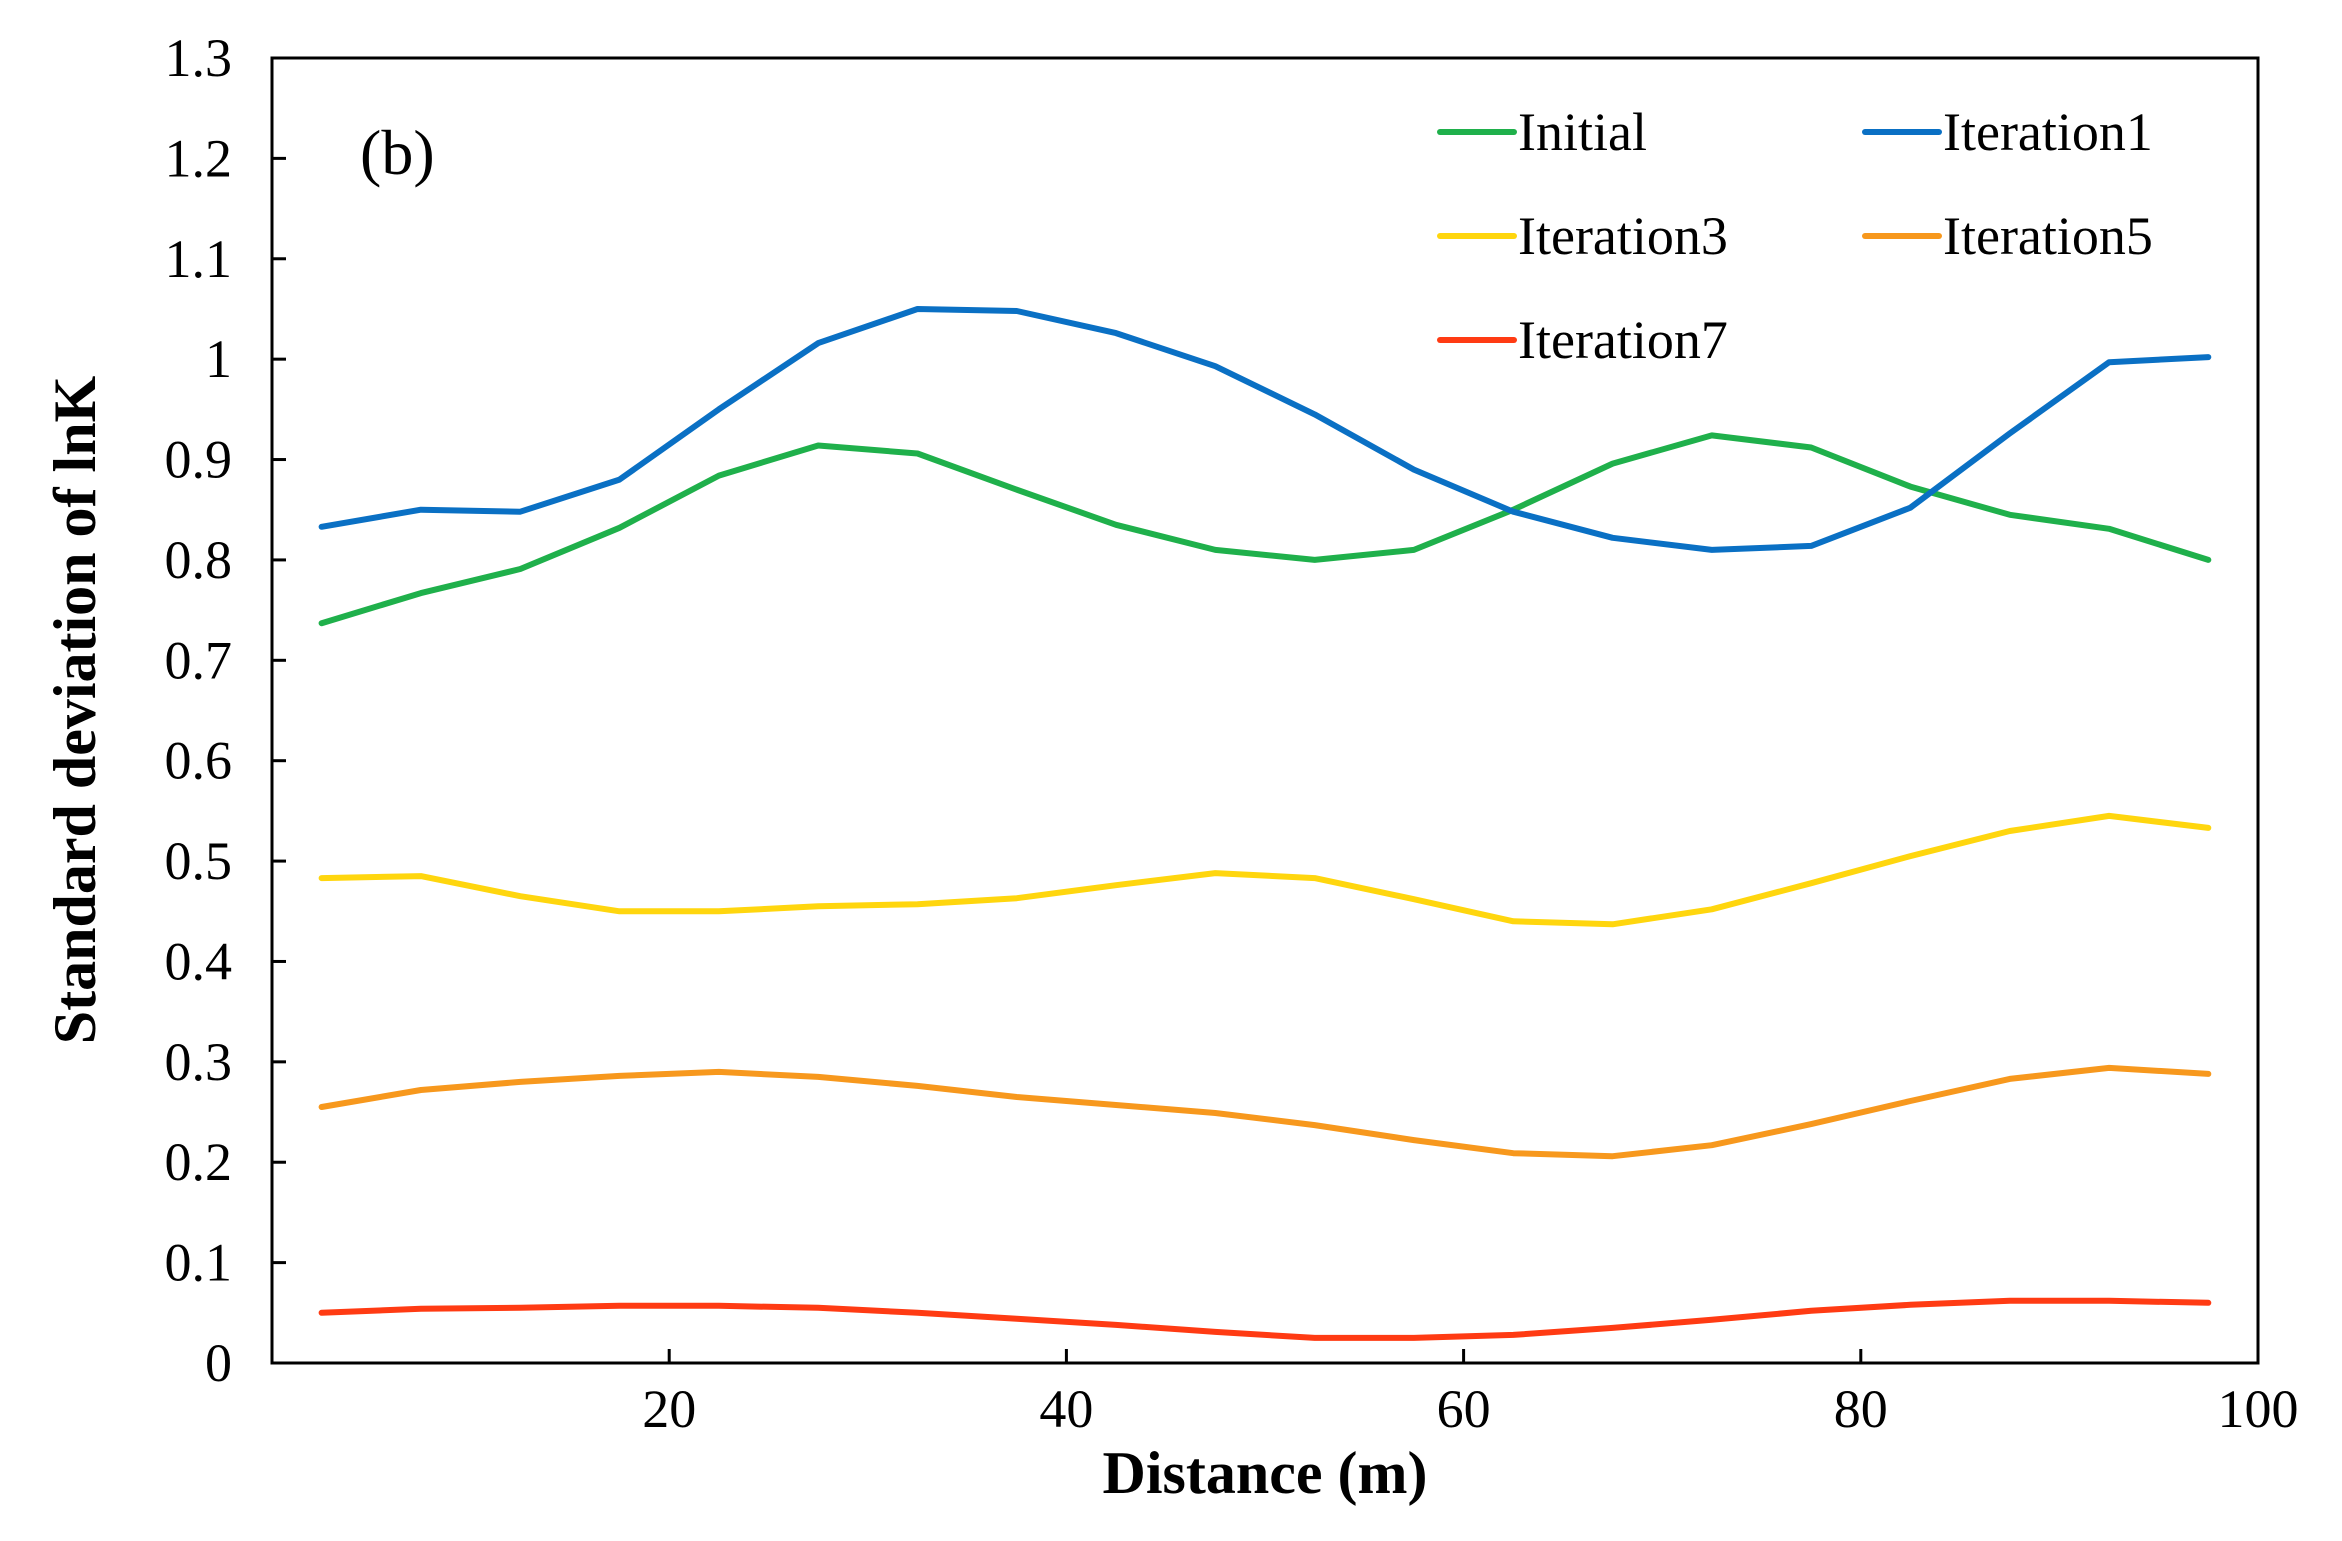  I want to click on x-tick-label: 20, so click(669, 1409).